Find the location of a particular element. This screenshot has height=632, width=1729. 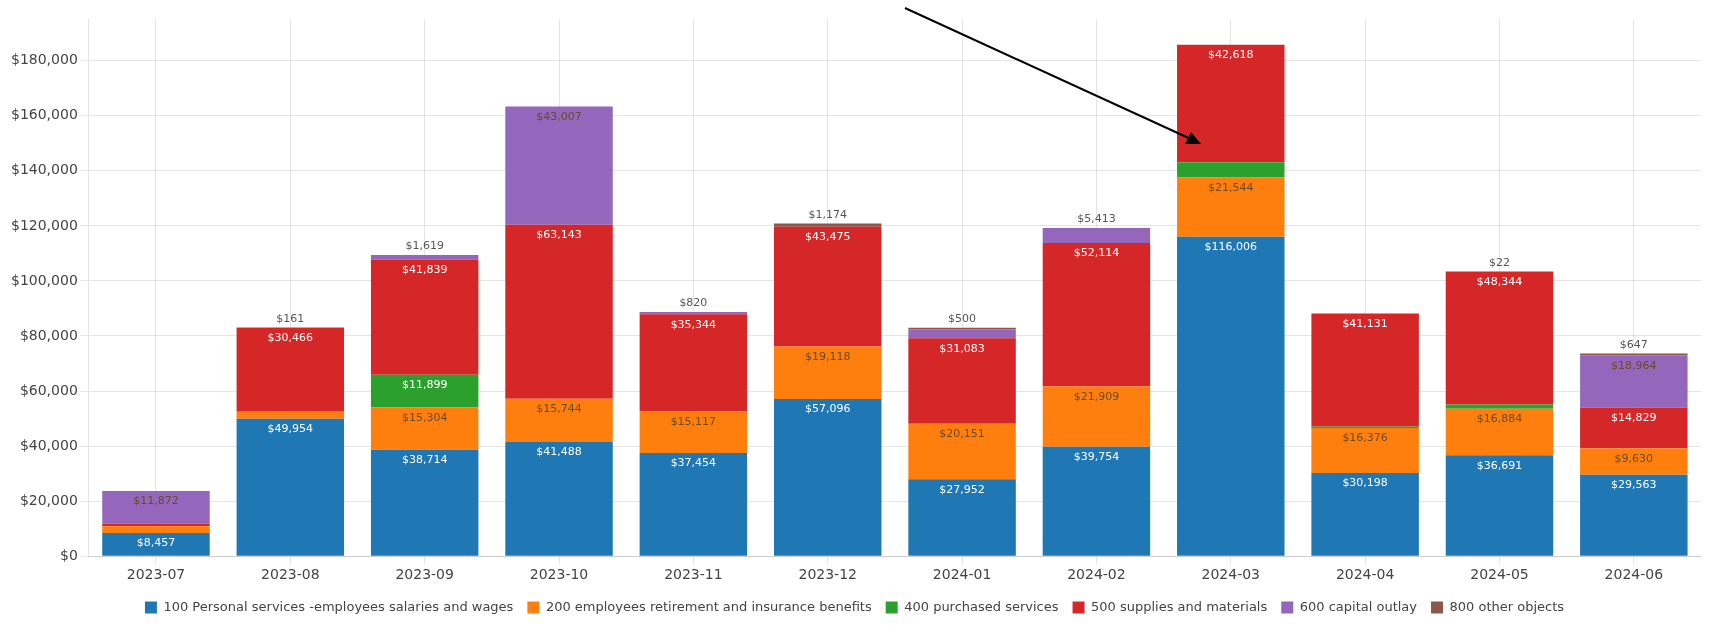

data-label: $27,952 is located at coordinates (962, 489).